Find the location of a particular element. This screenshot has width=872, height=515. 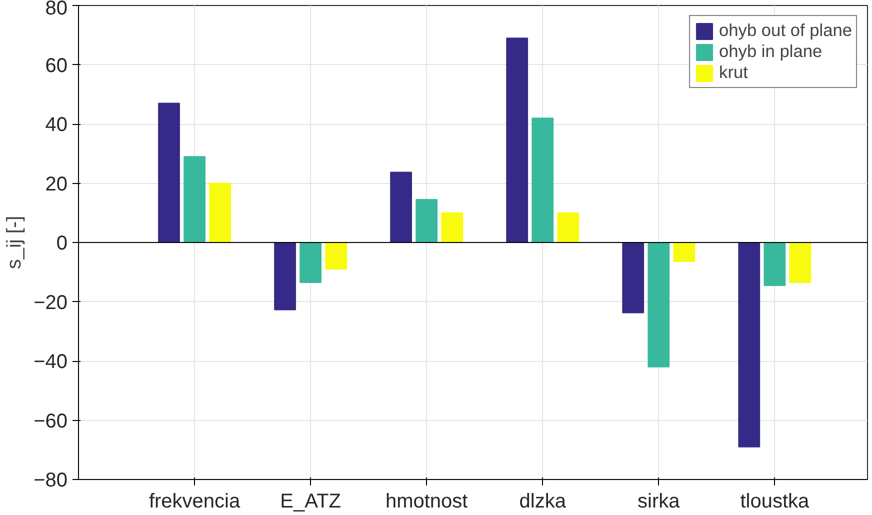

y-axis-title: s_ij [-] is located at coordinates (15, 243).